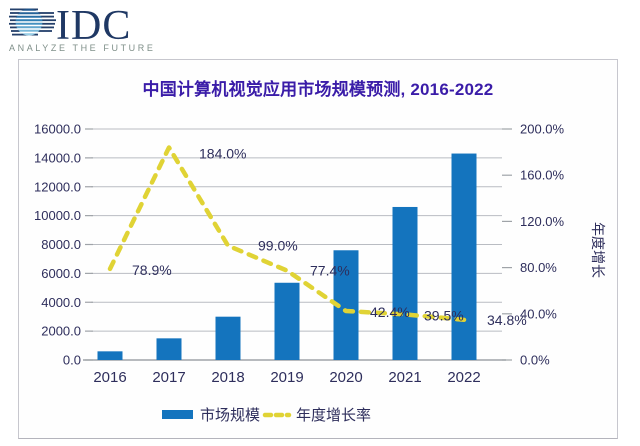  What do you see at coordinates (390, 312) in the screenshot?
I see `svg-text: 42.4%` at bounding box center [390, 312].